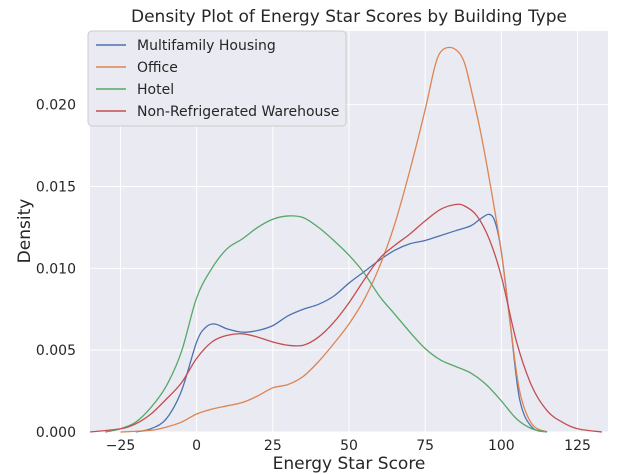 The height and width of the screenshot is (474, 632). I want to click on x-tick-label: 75, so click(425, 446).